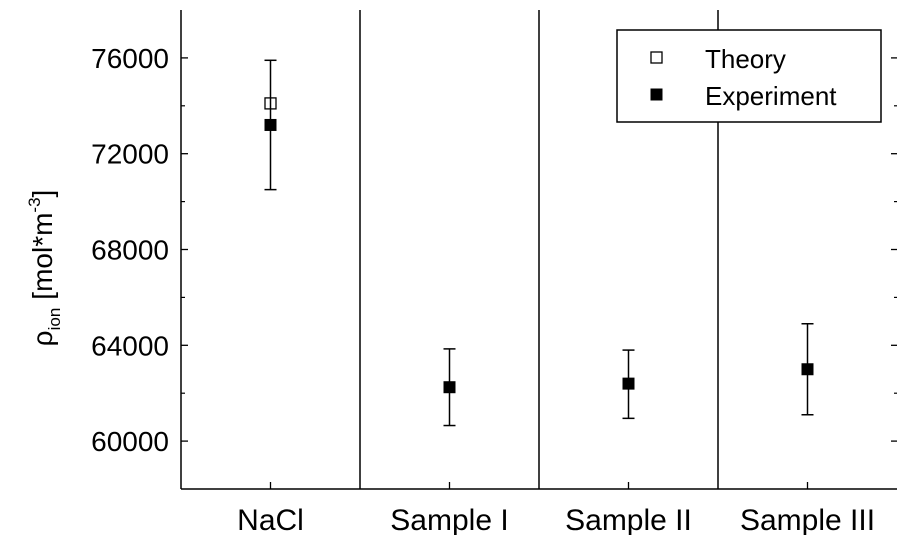  What do you see at coordinates (745, 59) in the screenshot?
I see `legend-theory-label: Theory` at bounding box center [745, 59].